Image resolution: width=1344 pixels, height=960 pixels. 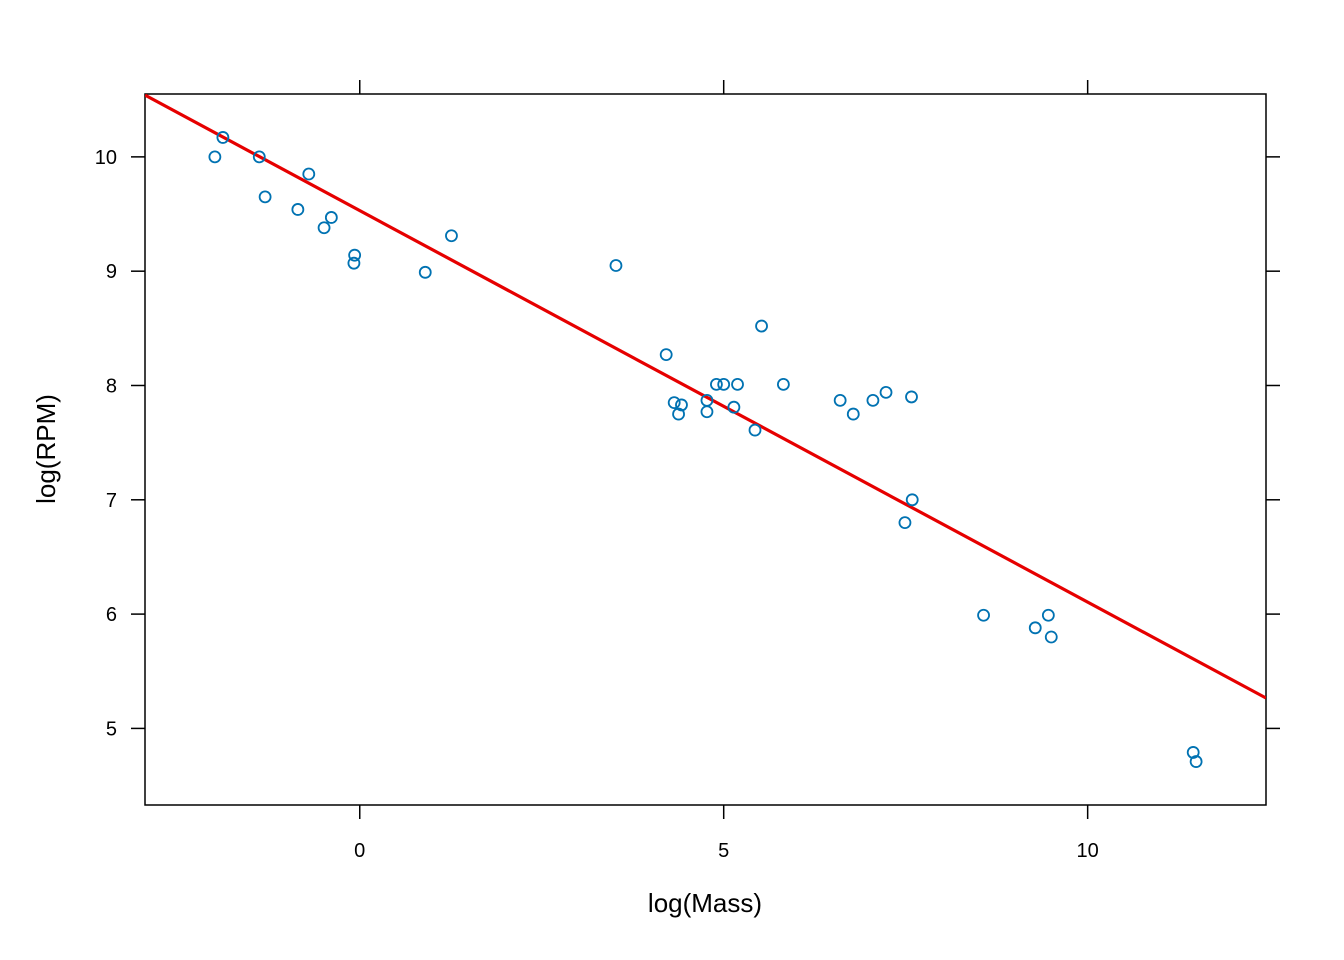 I want to click on x-tick-label: 5, so click(x=723, y=851).